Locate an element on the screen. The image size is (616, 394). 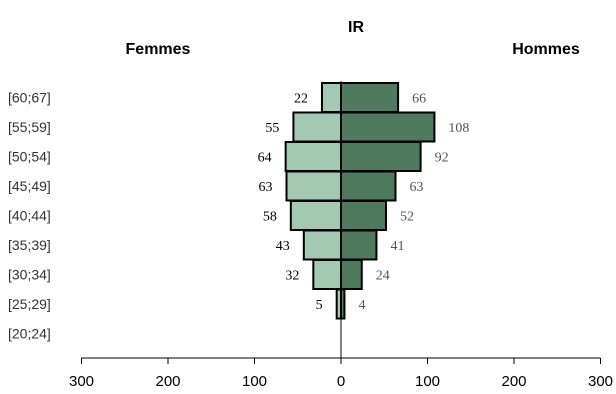
femmes-value-label: 64 is located at coordinates (265, 158).